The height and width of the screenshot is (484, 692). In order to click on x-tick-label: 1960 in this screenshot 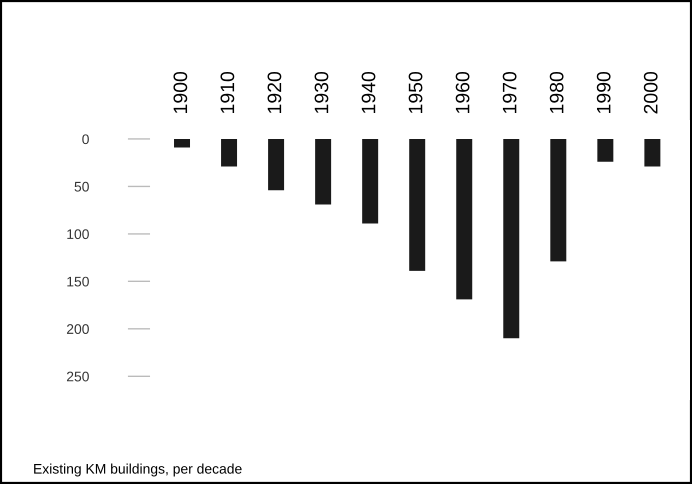, I will do `click(463, 92)`.